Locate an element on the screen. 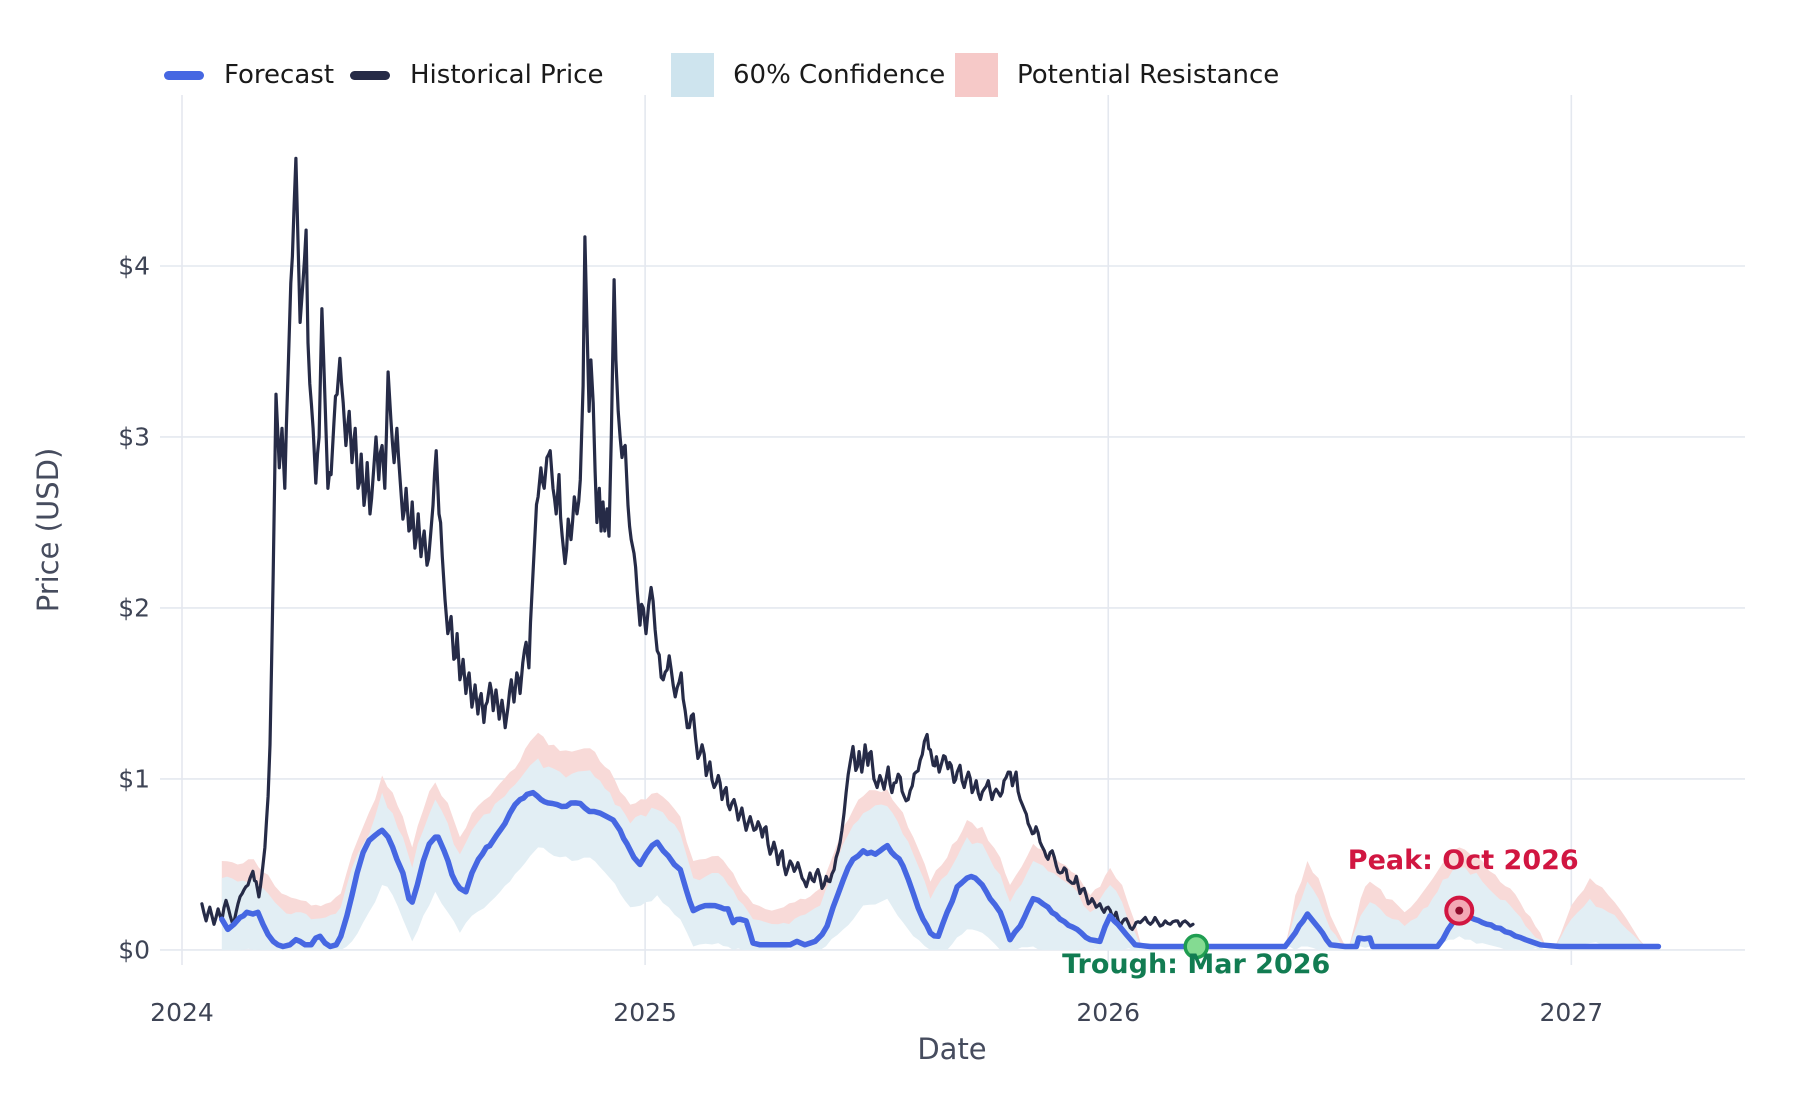 The image size is (1800, 1100). legend-label: 60% Confidence is located at coordinates (839, 75).